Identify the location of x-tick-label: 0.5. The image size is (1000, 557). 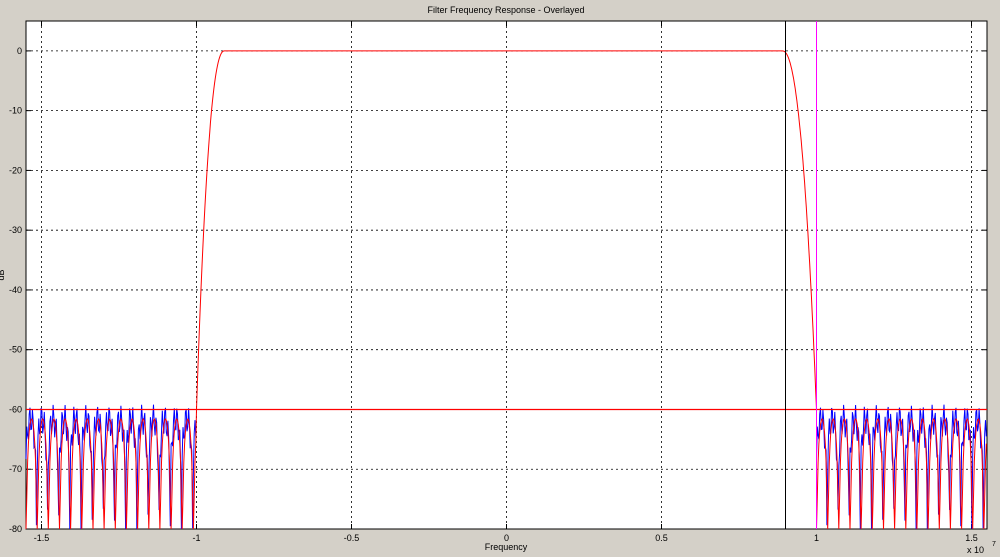
(661, 538).